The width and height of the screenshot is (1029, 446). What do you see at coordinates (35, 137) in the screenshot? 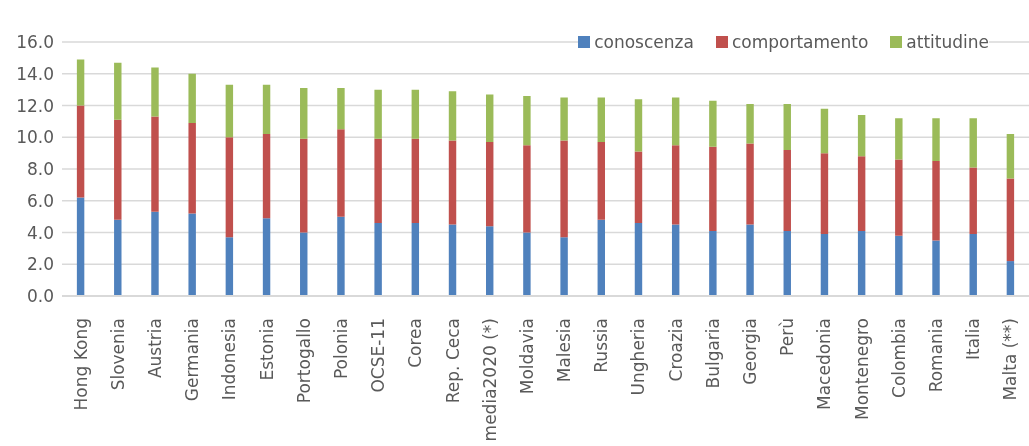
I see `y-tick-label: 10.0` at bounding box center [35, 137].